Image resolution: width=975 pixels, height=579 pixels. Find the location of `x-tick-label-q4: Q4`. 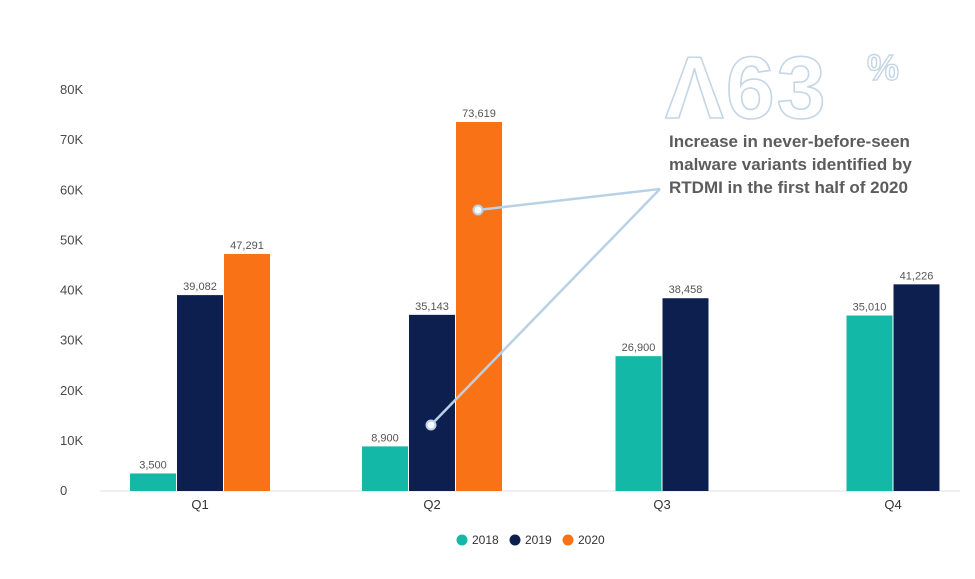

x-tick-label-q4: Q4 is located at coordinates (892, 504).